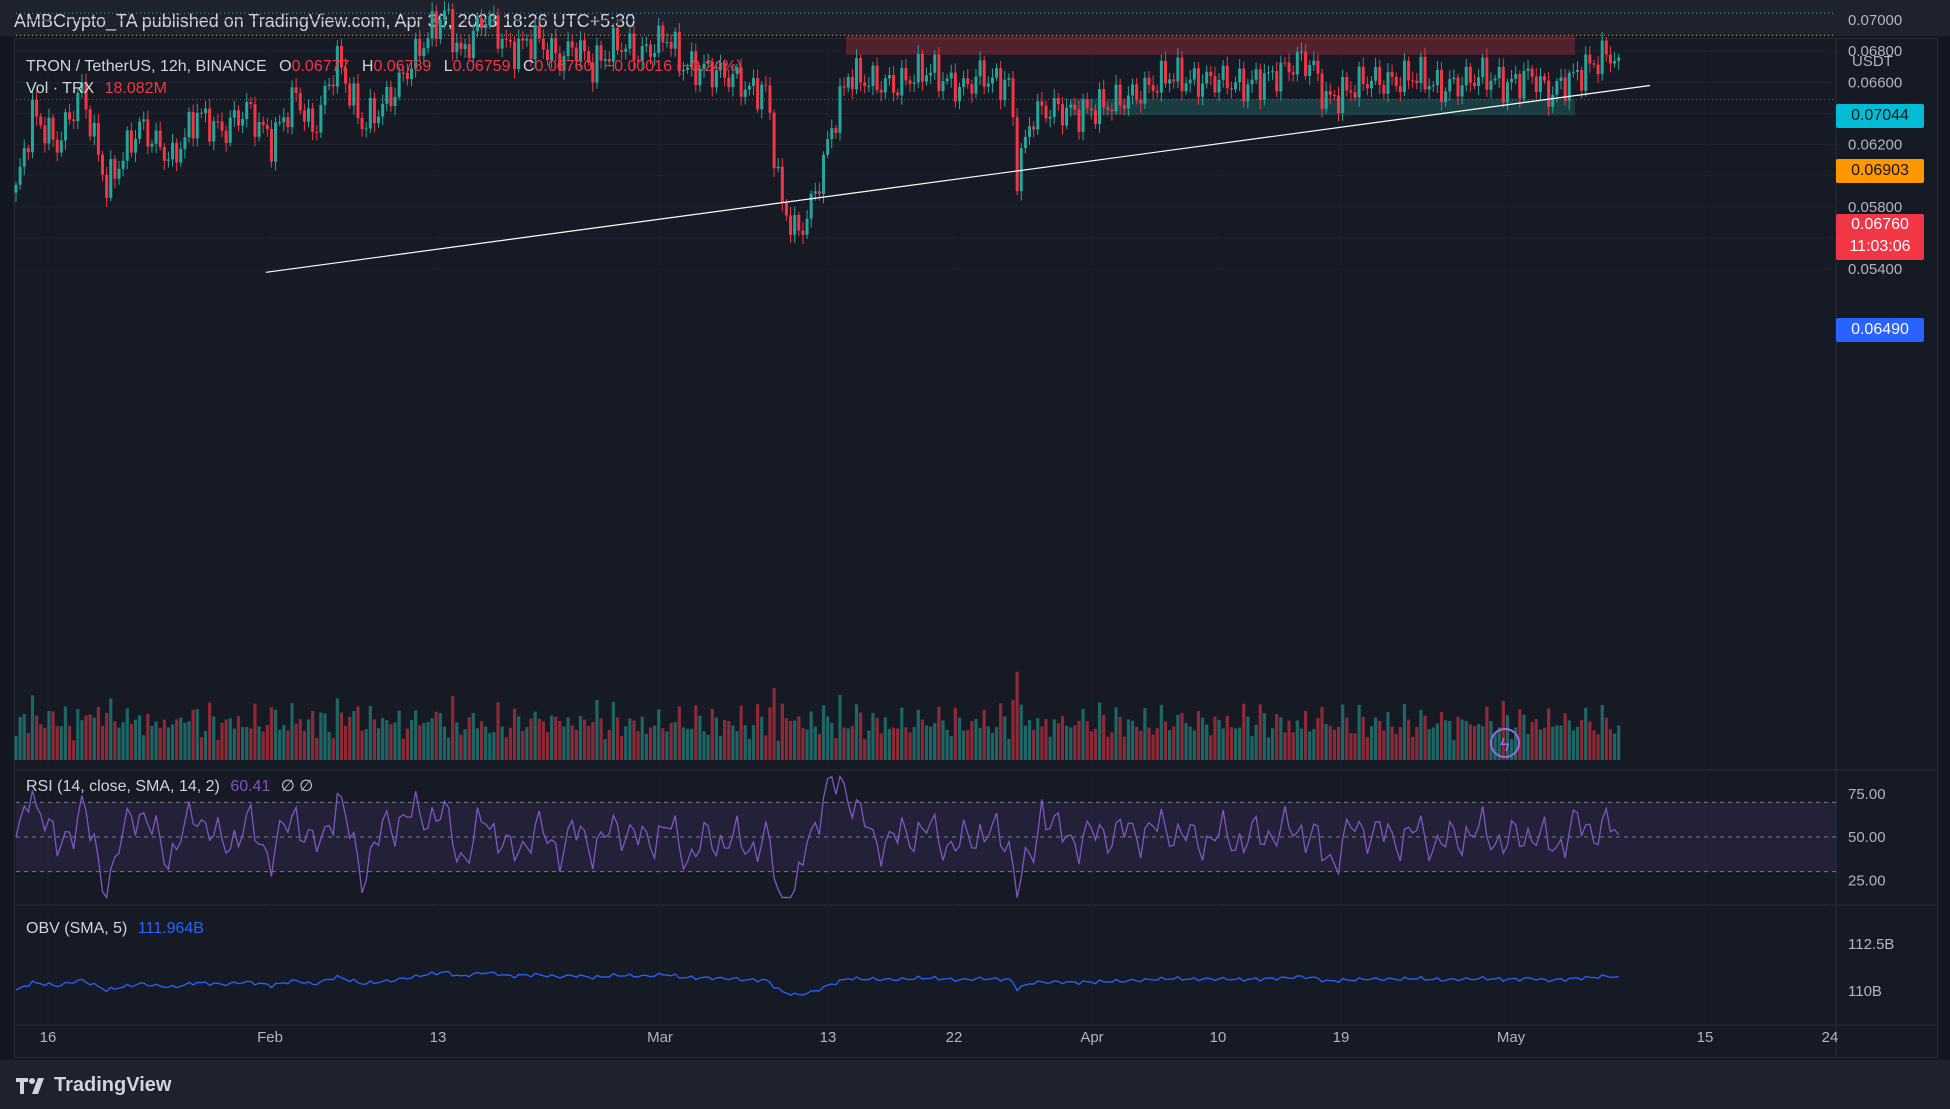 The width and height of the screenshot is (1950, 1109). What do you see at coordinates (123, 786) in the screenshot?
I see `rsi-label: RSI (14, close, SMA, 14, 2)` at bounding box center [123, 786].